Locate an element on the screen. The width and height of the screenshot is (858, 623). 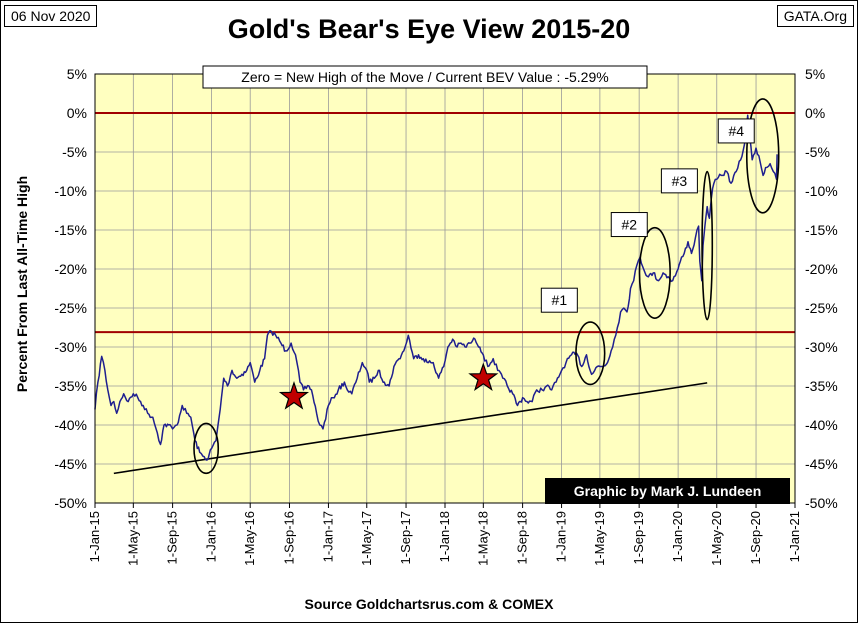
x-tick-label: 1-Sep-16 is located at coordinates (288, 537).